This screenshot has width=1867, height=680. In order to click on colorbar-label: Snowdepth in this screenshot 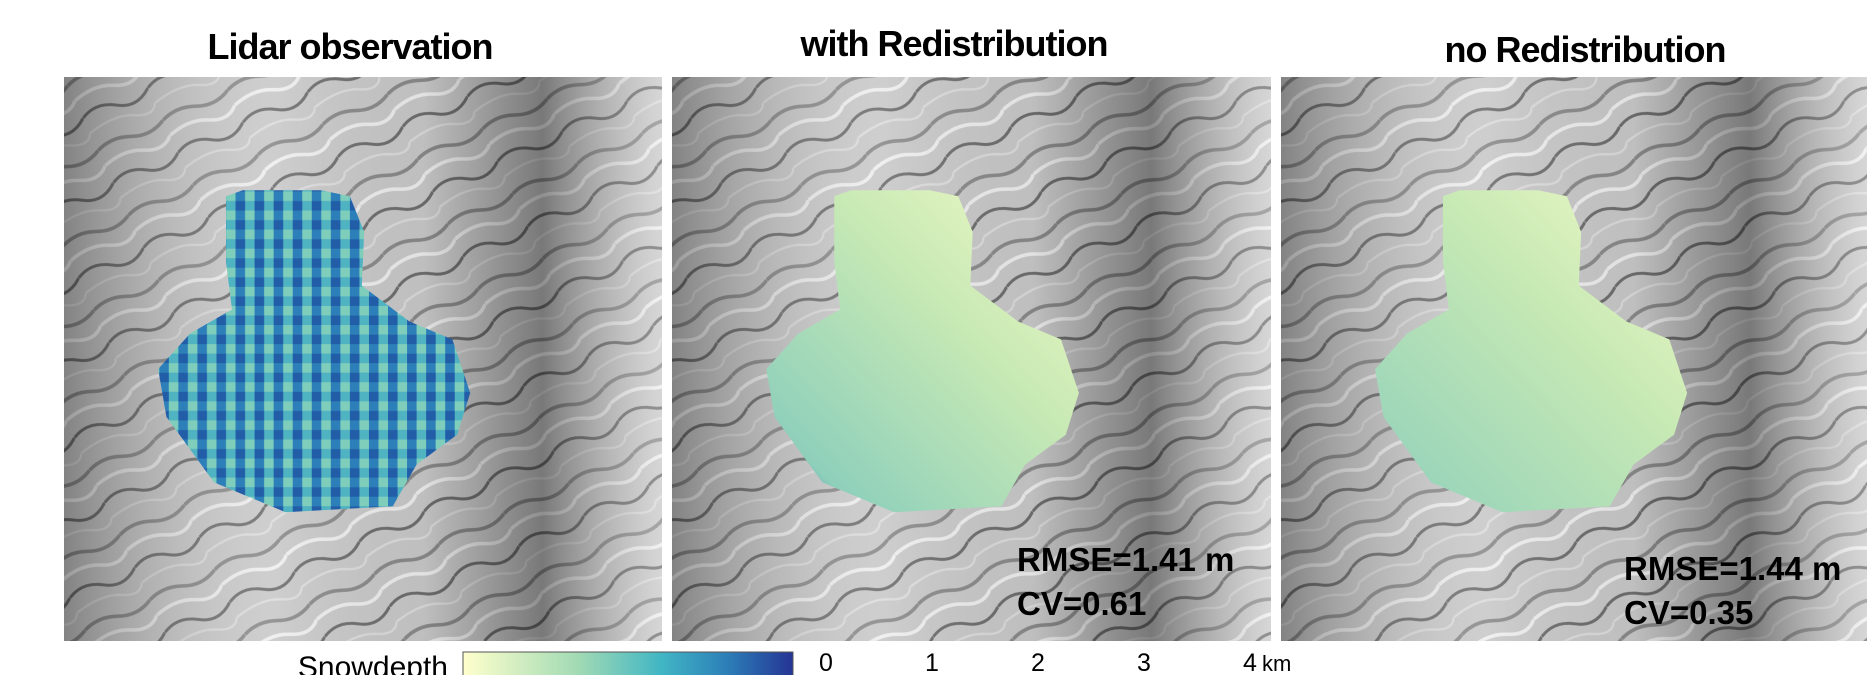, I will do `click(373, 663)`.